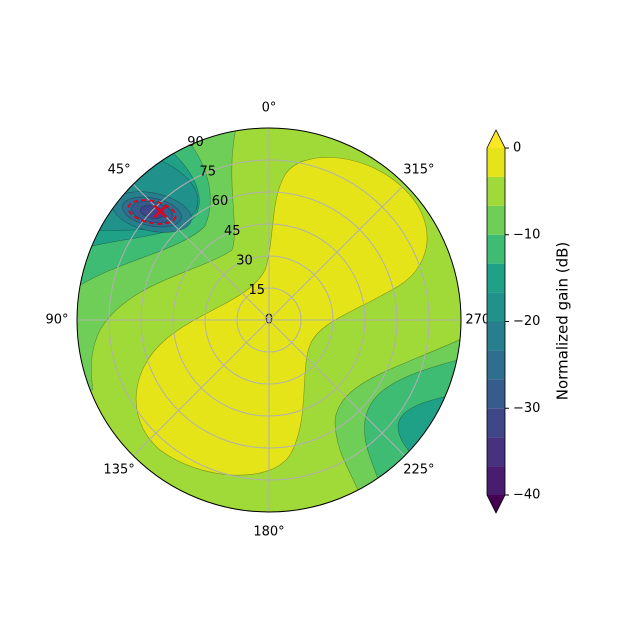  I want to click on colorbar-tick-label: 0, so click(517, 148).